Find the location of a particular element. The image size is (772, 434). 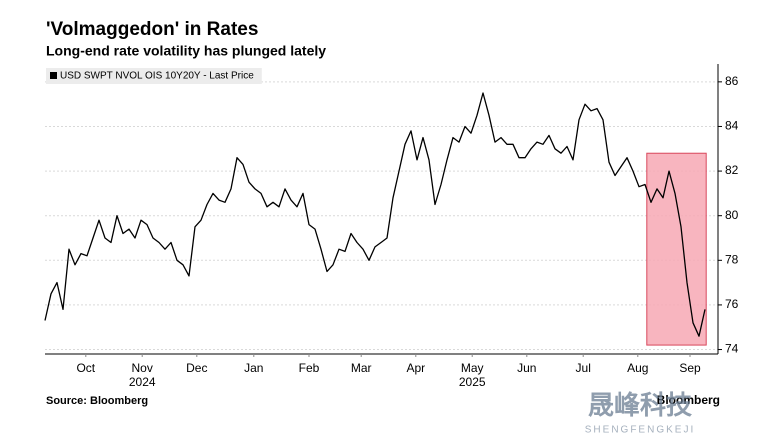

legend-label: USD SWPT NVOL OIS 10Y20Y - Last Price is located at coordinates (157, 76).